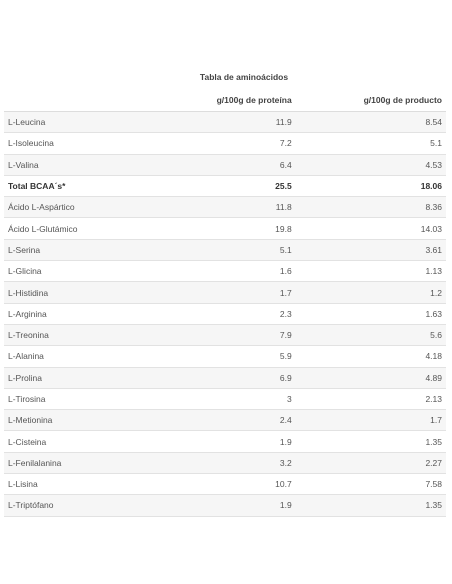  Describe the element at coordinates (84, 271) in the screenshot. I see `amino-acid-name: L-Glicina` at that location.